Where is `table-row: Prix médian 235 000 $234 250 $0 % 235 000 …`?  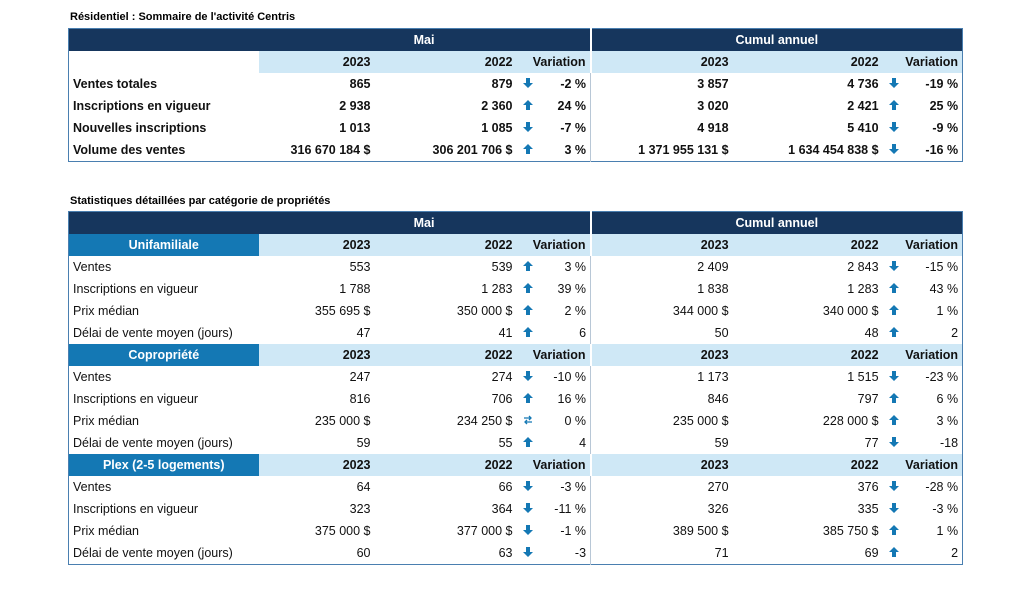
table-row: Prix médian 235 000 $234 250 $0 % 235 000 … is located at coordinates (516, 421).